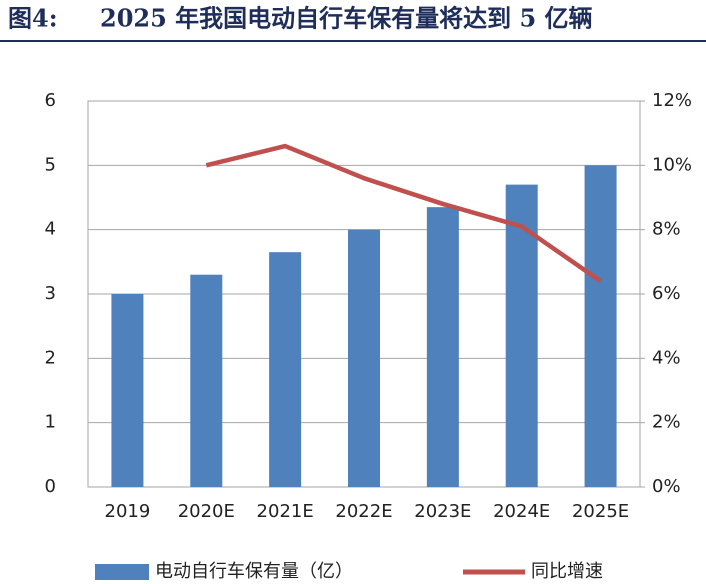  What do you see at coordinates (666, 486) in the screenshot?
I see `y2-tick-label: 0%` at bounding box center [666, 486].